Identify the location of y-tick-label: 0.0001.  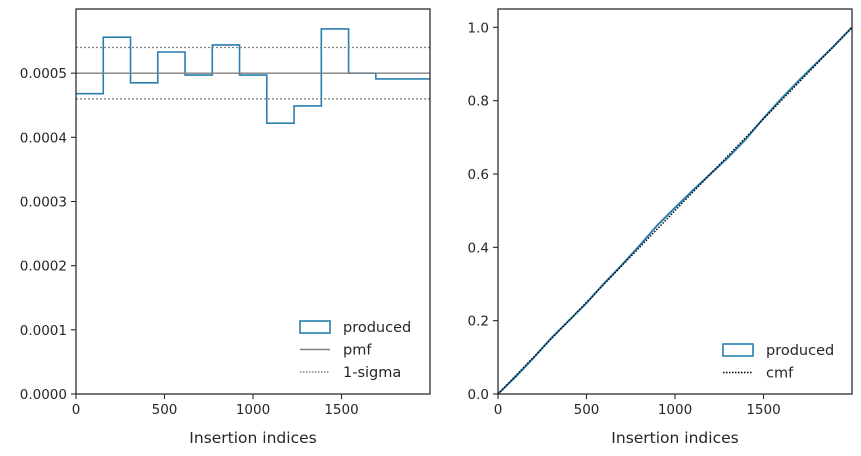
(43, 331).